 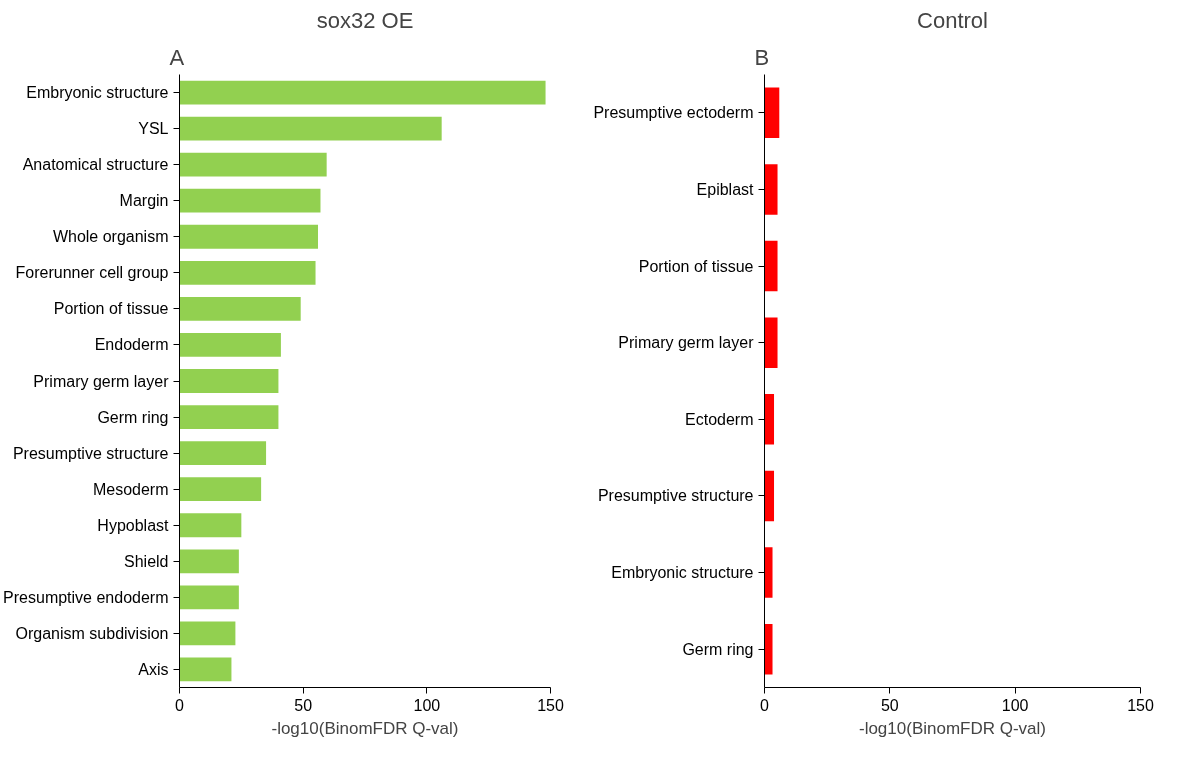 What do you see at coordinates (130, 489) in the screenshot?
I see `y-tick-label: Mesoderm` at bounding box center [130, 489].